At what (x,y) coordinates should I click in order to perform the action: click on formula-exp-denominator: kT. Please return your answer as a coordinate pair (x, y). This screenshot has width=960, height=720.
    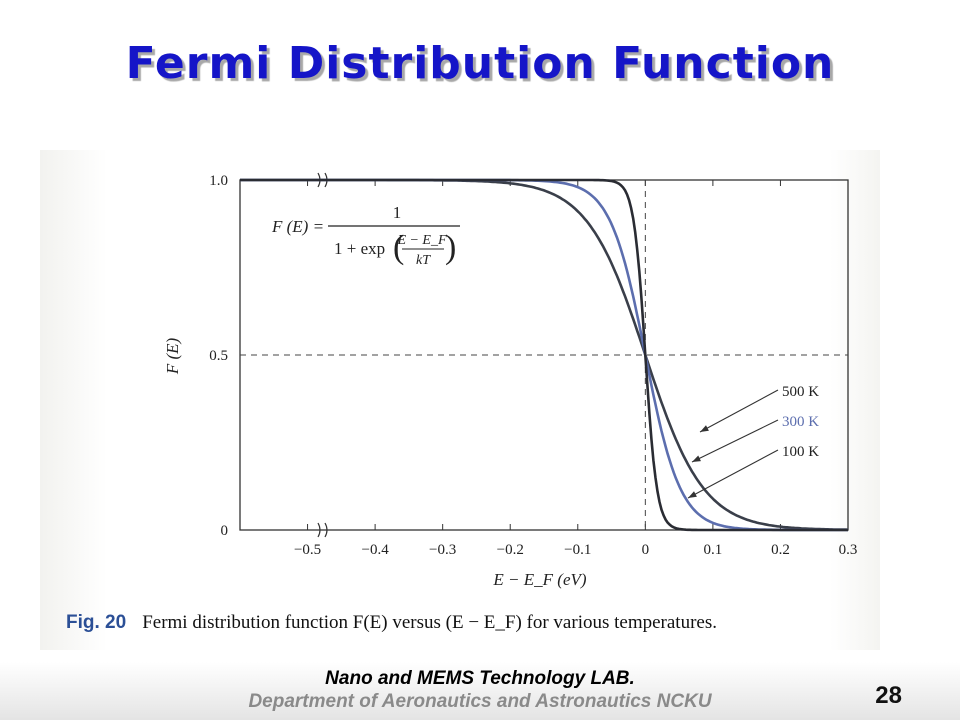
    Looking at the image, I should click on (423, 260).